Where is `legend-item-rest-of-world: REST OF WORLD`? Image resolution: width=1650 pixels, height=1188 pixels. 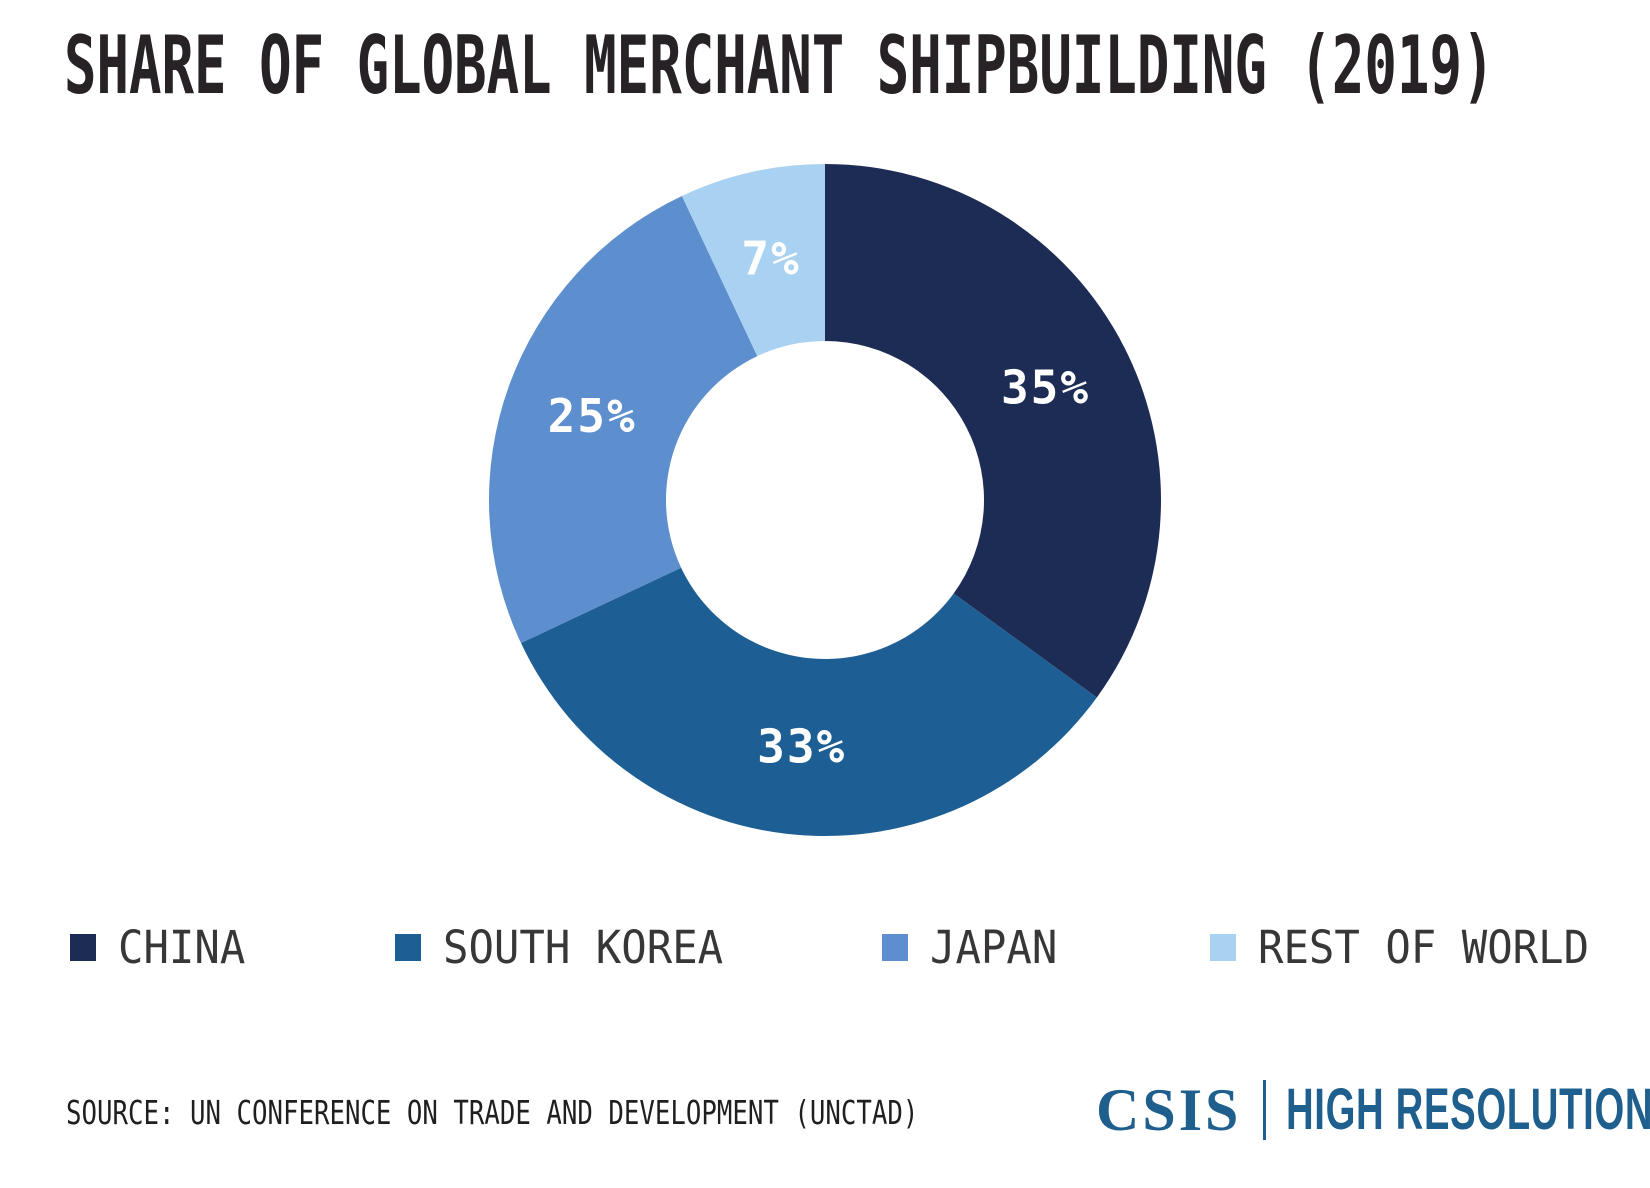
legend-item-rest-of-world: REST OF WORLD is located at coordinates (1410, 947).